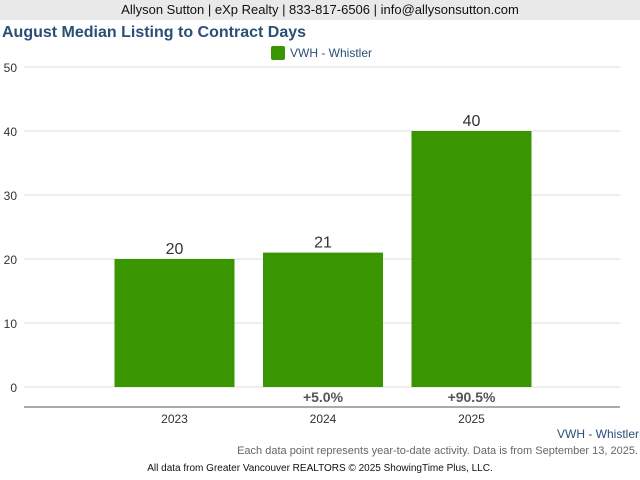 This screenshot has height=480, width=640. I want to click on y-tick-label: 40, so click(11, 132).